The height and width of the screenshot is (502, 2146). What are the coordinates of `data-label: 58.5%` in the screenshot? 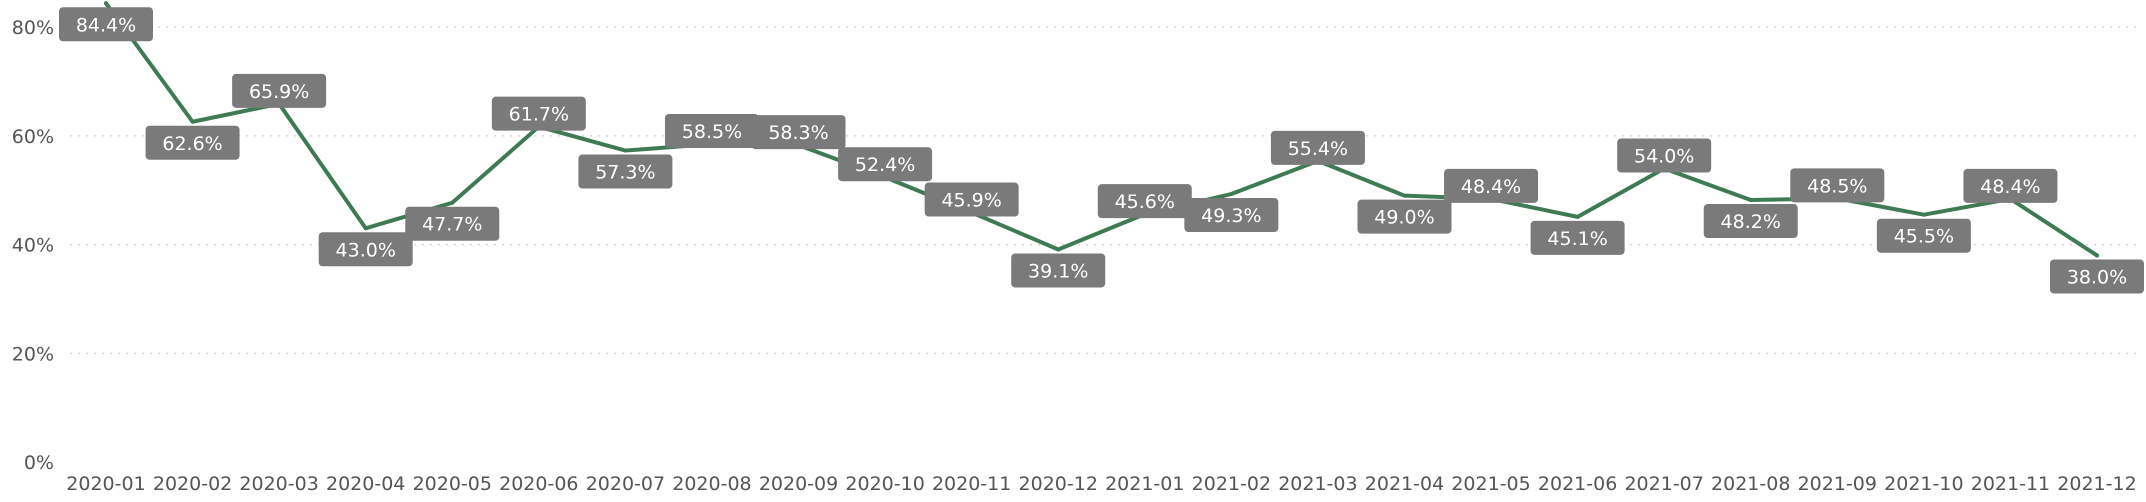 It's located at (711, 131).